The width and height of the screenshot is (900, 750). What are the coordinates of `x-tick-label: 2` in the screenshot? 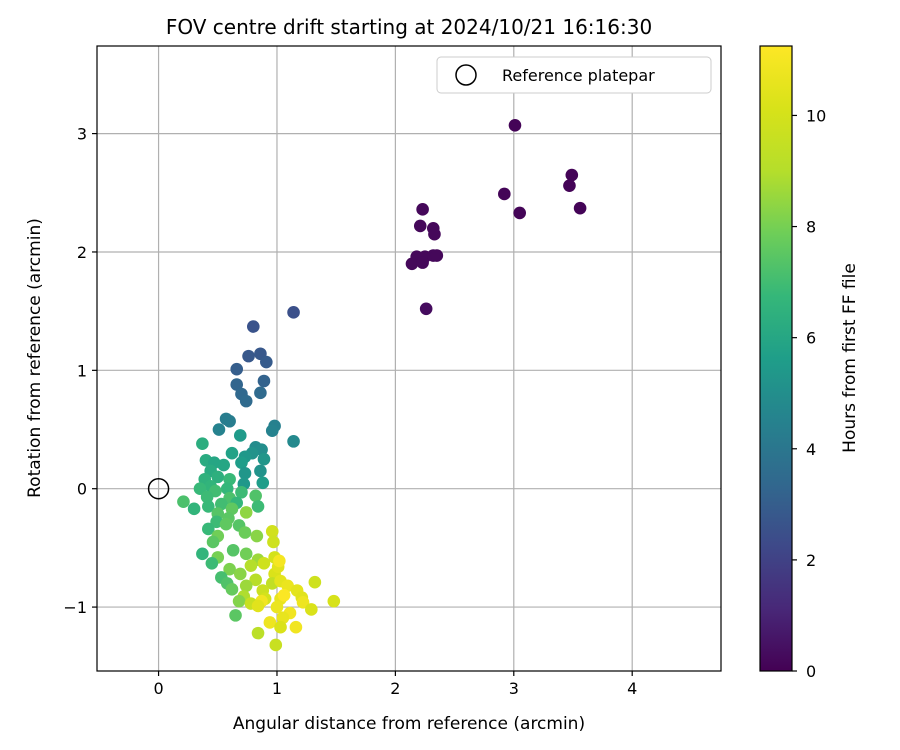 It's located at (395, 688).